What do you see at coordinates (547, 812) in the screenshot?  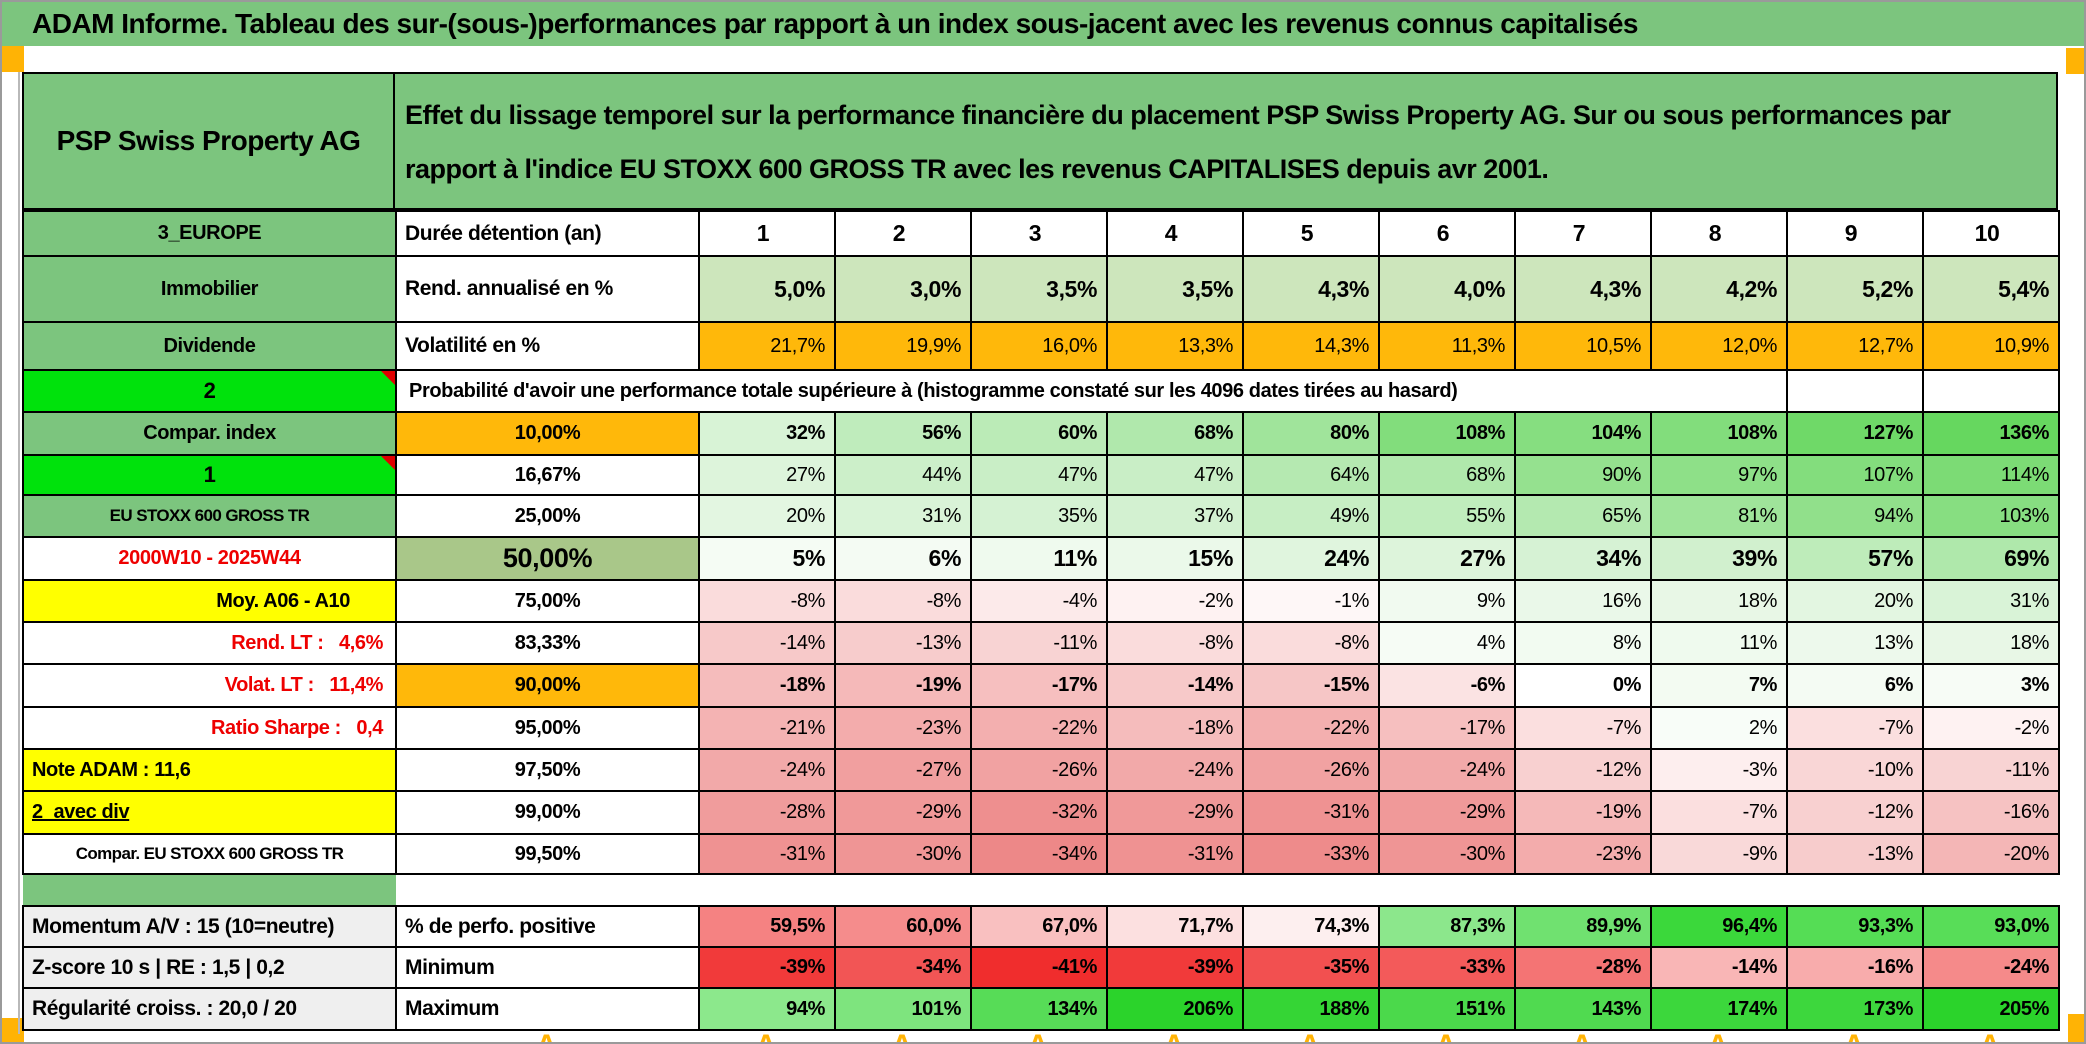 I see `metric-cell: 99,00%` at bounding box center [547, 812].